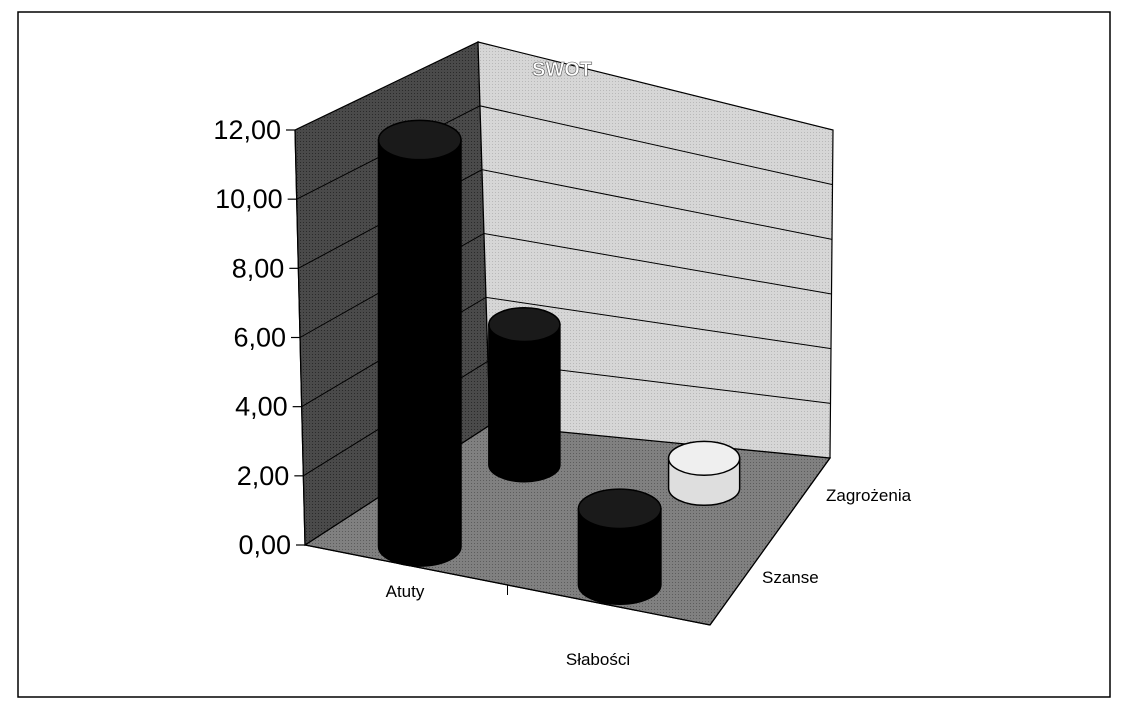 This screenshot has height=709, width=1128. I want to click on y-tick-label: 2,00, so click(263, 476).